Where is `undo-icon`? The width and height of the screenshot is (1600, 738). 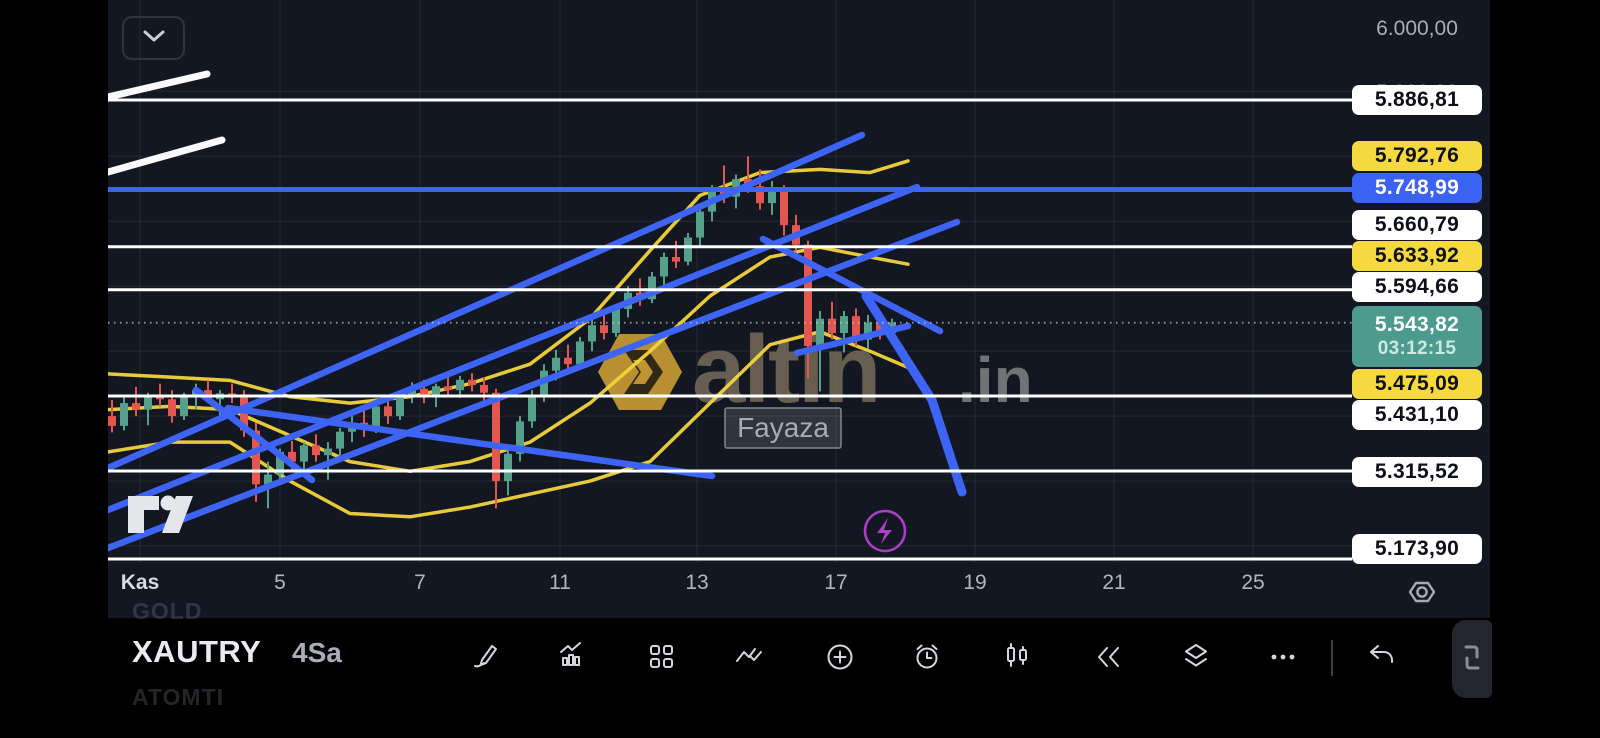
undo-icon is located at coordinates (1382, 657).